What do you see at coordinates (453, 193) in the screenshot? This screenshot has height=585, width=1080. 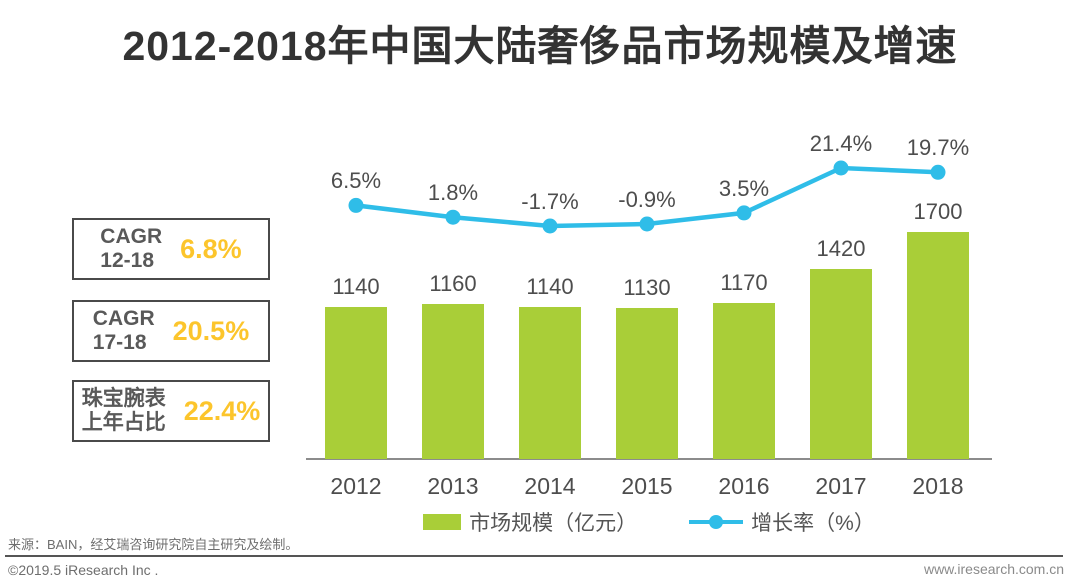 I see `growth-rate-label: 1.8%` at bounding box center [453, 193].